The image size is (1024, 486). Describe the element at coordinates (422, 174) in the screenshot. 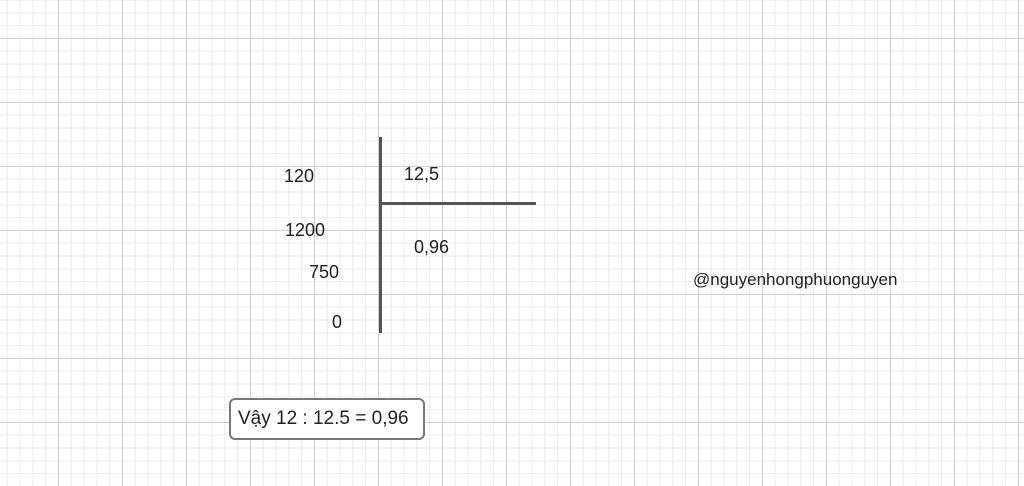

I see `divisor: 12,5` at that location.